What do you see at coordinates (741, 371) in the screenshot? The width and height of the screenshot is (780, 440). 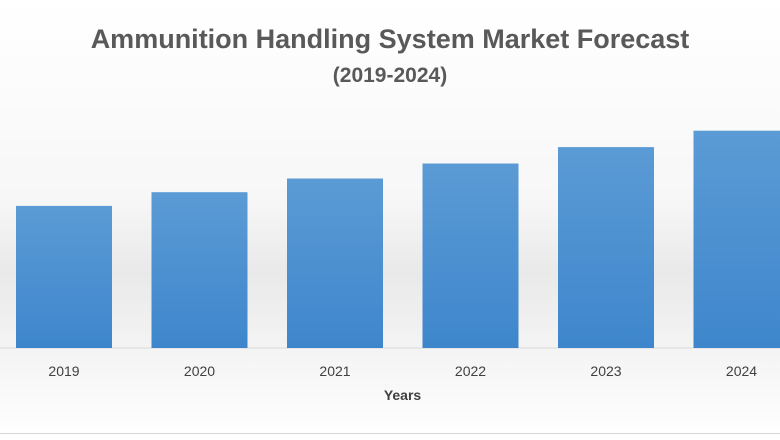 I see `x-tick-label-2024: 2024` at bounding box center [741, 371].